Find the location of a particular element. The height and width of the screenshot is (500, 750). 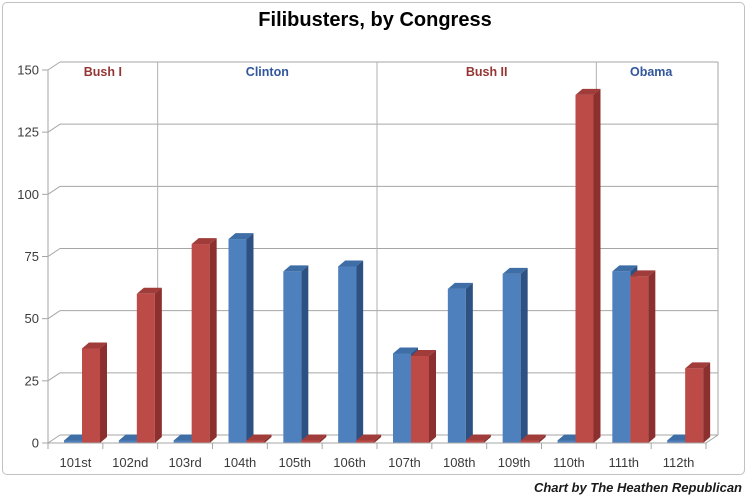

bar-blue-112th-front is located at coordinates (676, 441).